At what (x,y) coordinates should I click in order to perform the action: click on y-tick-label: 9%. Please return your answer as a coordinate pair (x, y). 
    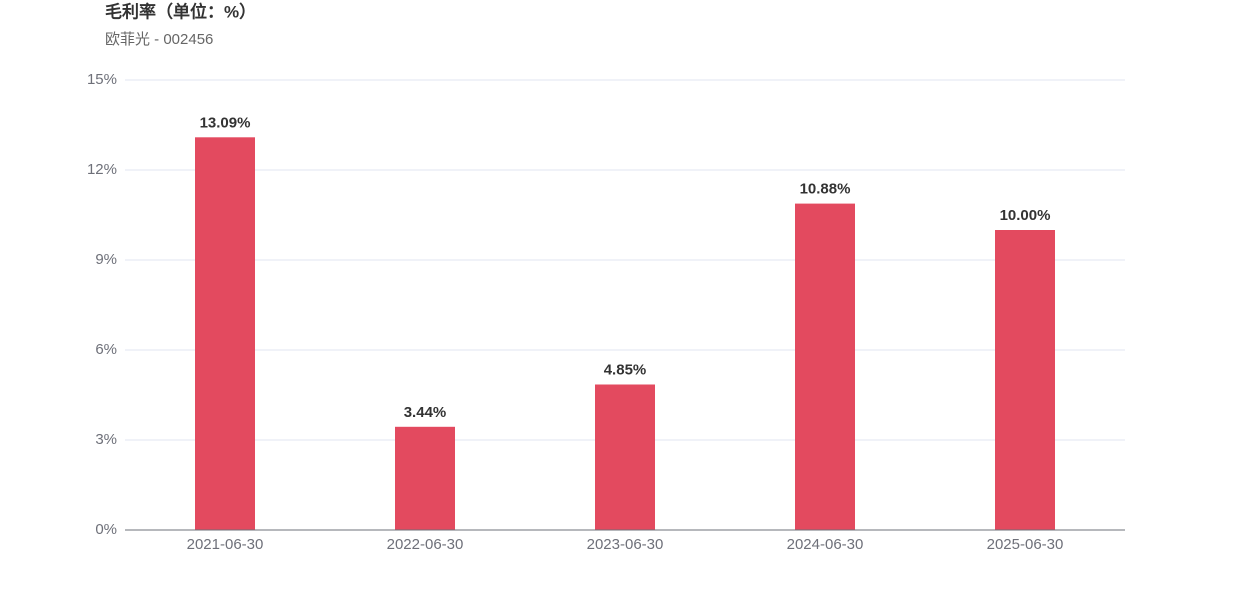
    Looking at the image, I should click on (106, 259).